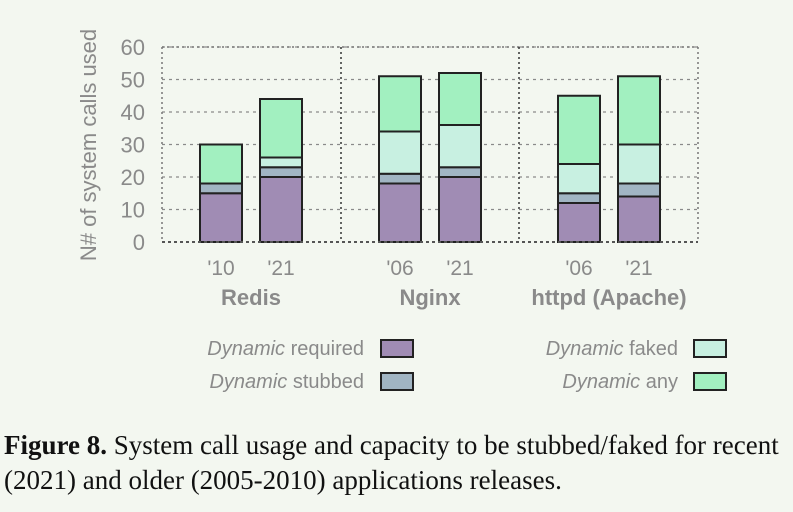  Describe the element at coordinates (251, 297) in the screenshot. I see `group-label: Redis` at that location.